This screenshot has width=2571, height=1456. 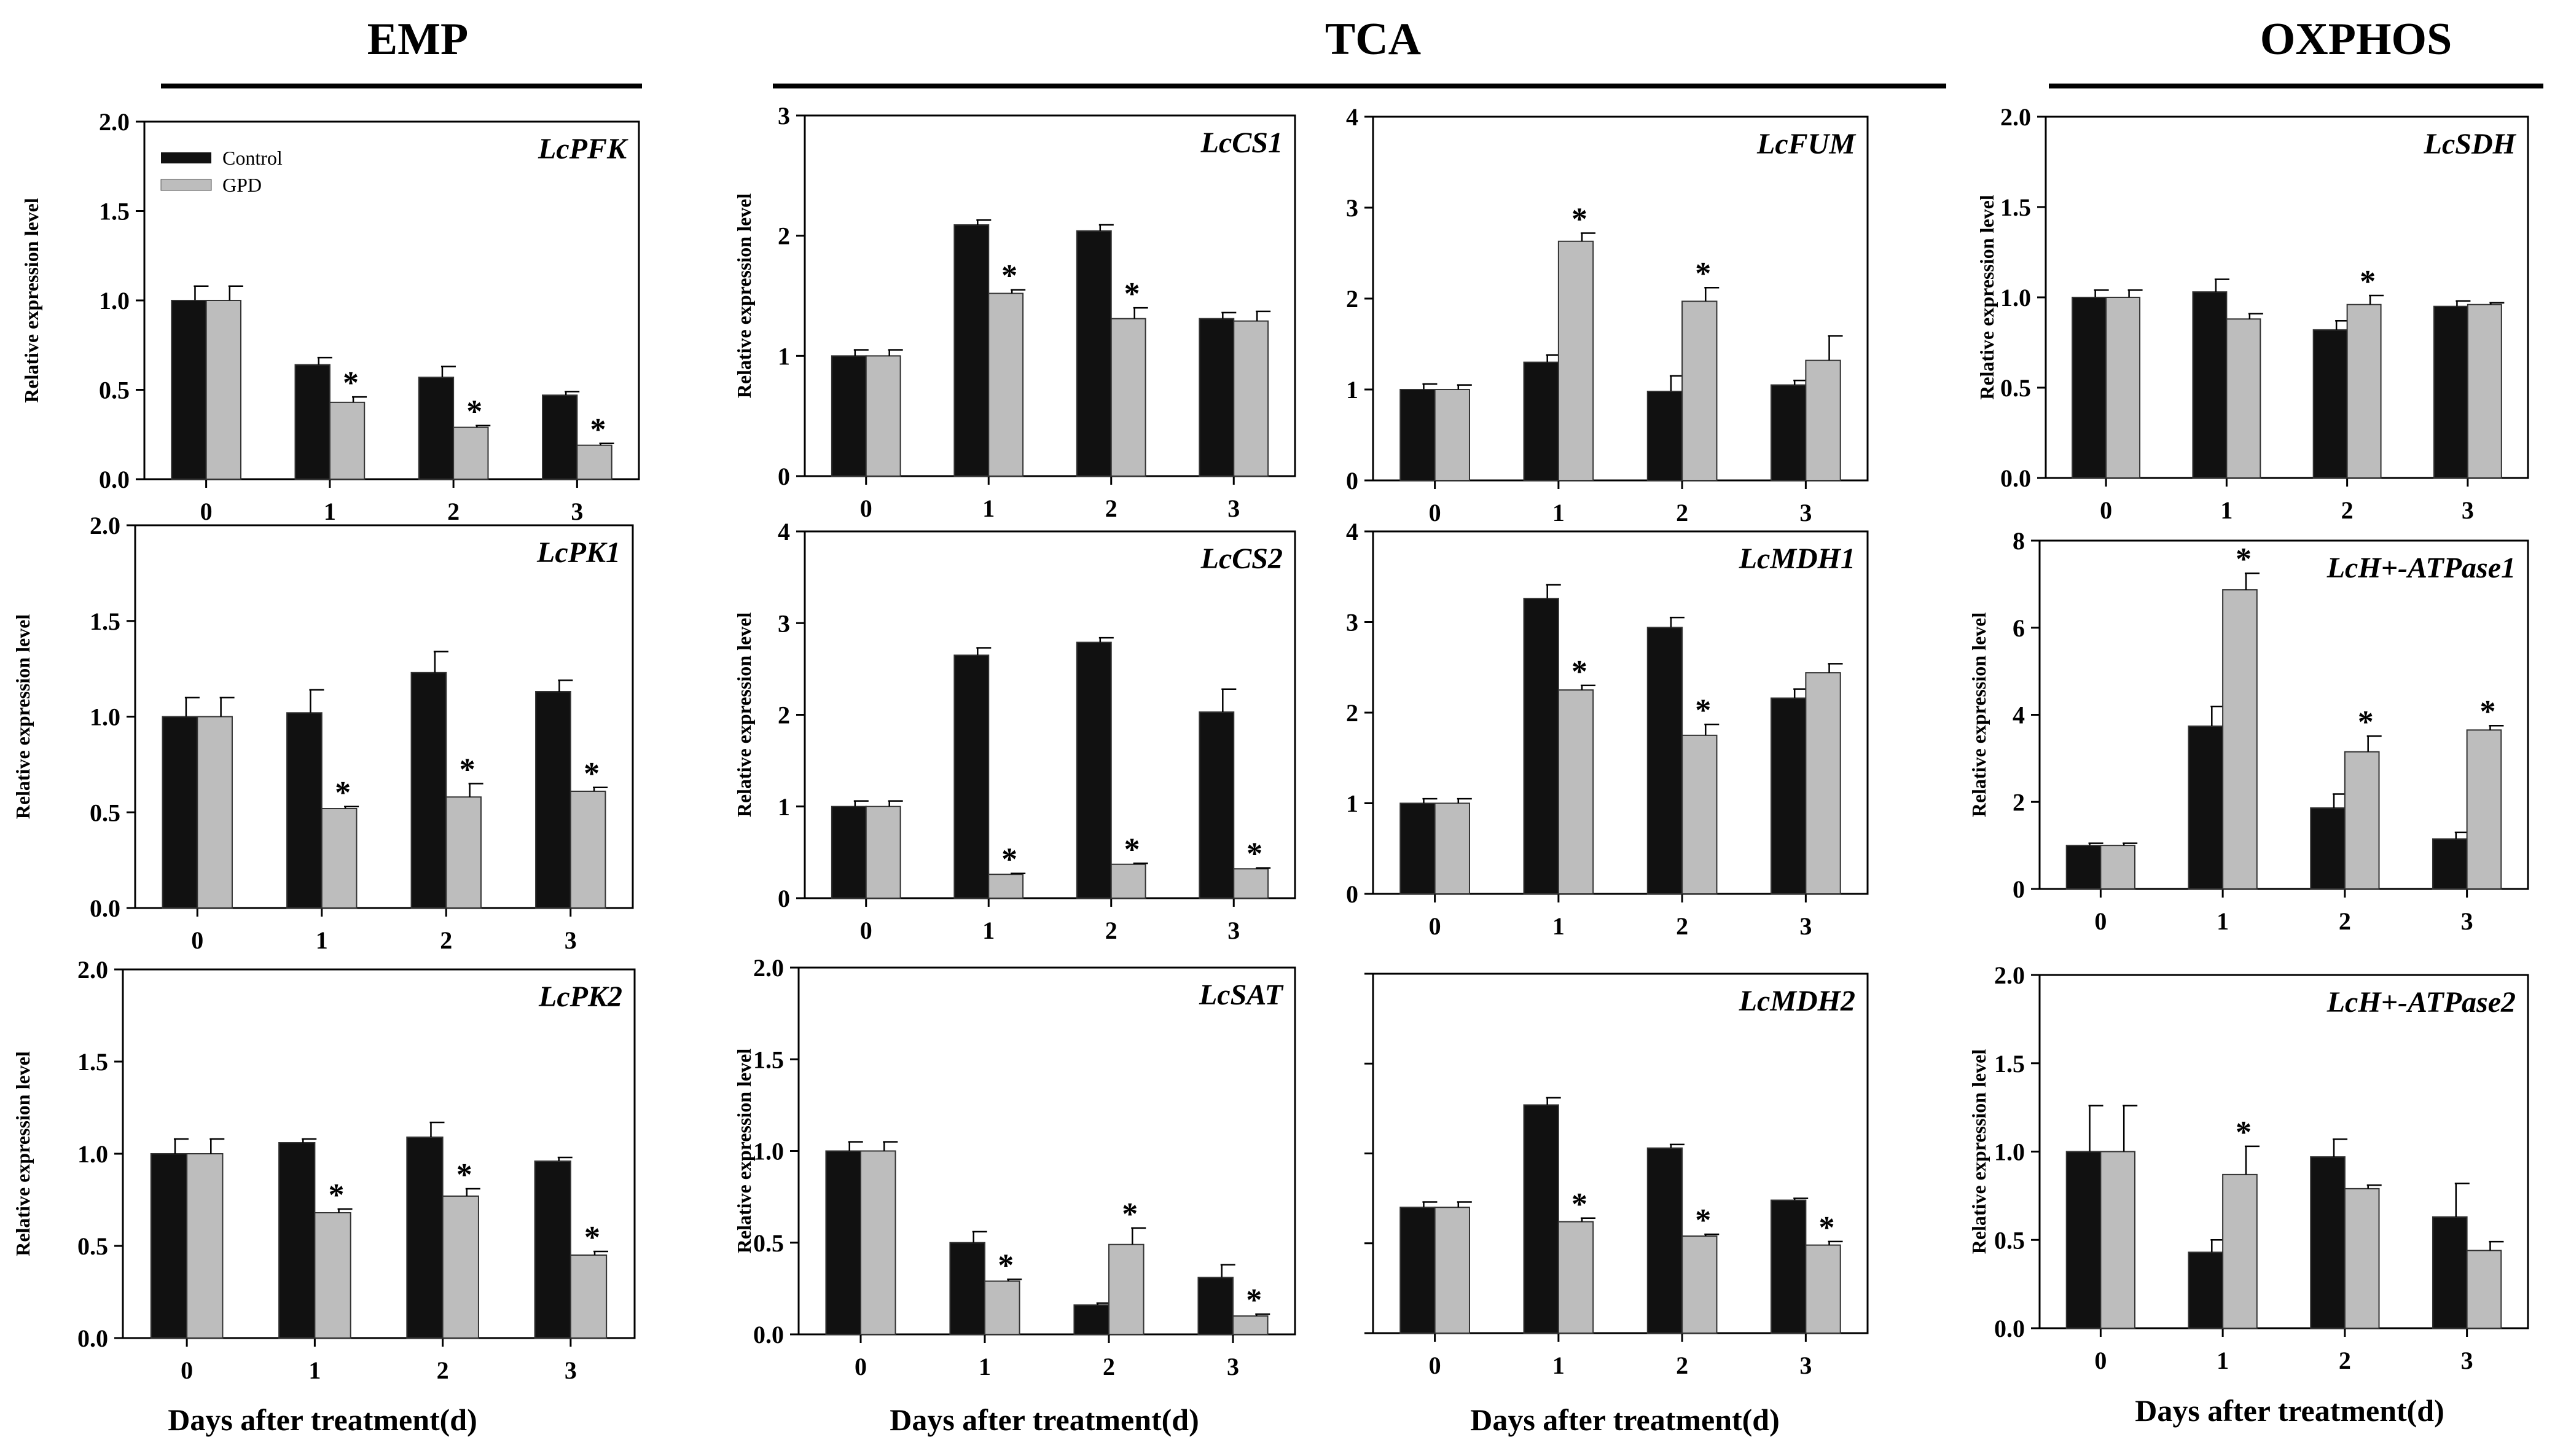 What do you see at coordinates (186, 157) in the screenshot?
I see `legend-swatch-control` at bounding box center [186, 157].